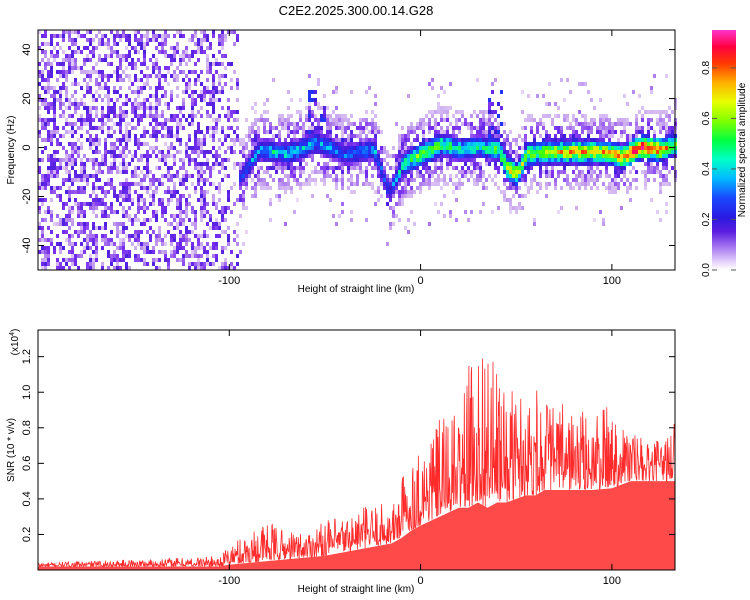  I want to click on snr-multiplier: (x104), so click(15, 342).